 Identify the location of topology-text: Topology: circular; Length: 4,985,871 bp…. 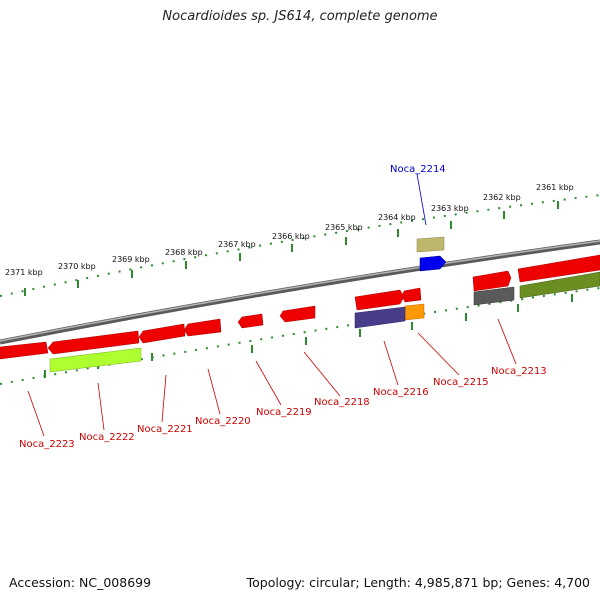
(418, 582).